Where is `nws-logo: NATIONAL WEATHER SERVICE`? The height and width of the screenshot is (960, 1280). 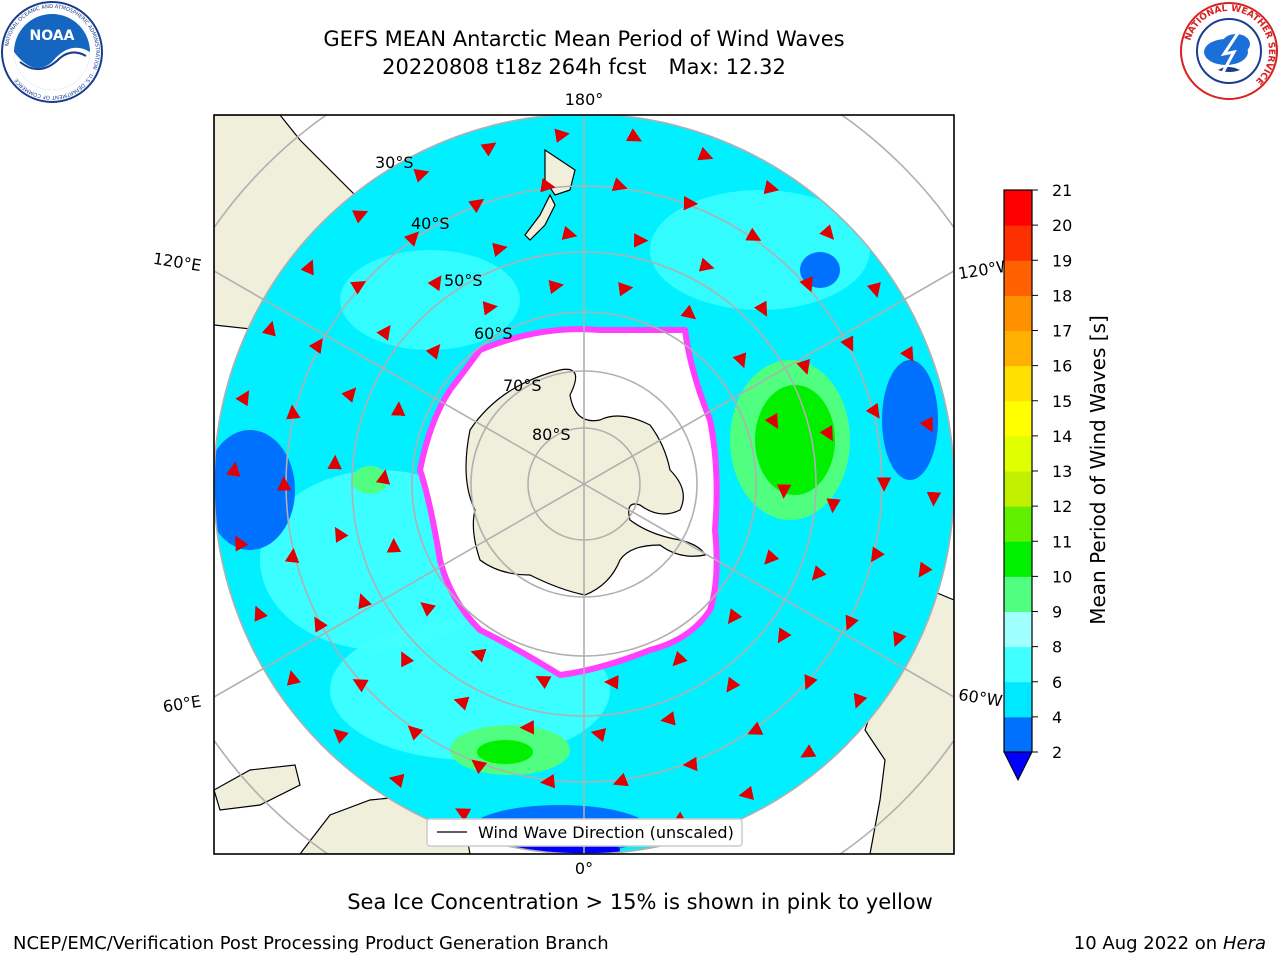 nws-logo: NATIONAL WEATHER SERVICE is located at coordinates (1229, 51).